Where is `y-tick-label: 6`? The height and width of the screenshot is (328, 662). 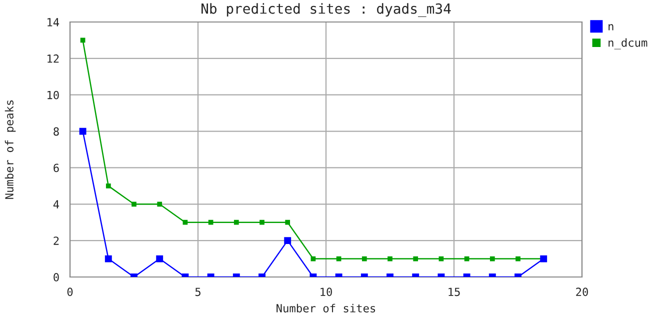
y-tick-label: 6 is located at coordinates (56, 168).